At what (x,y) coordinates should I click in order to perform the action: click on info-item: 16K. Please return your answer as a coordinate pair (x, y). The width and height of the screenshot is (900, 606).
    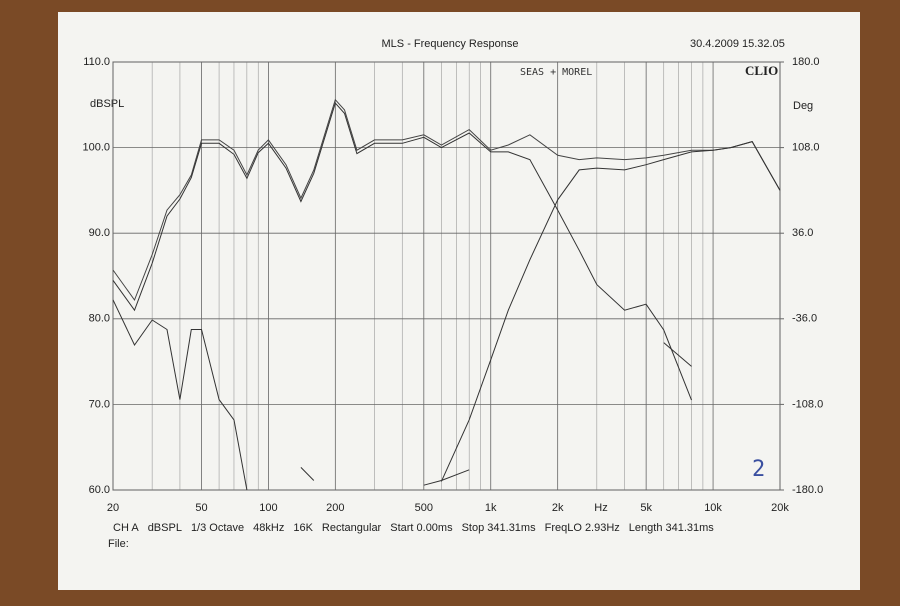
    Looking at the image, I should click on (303, 528).